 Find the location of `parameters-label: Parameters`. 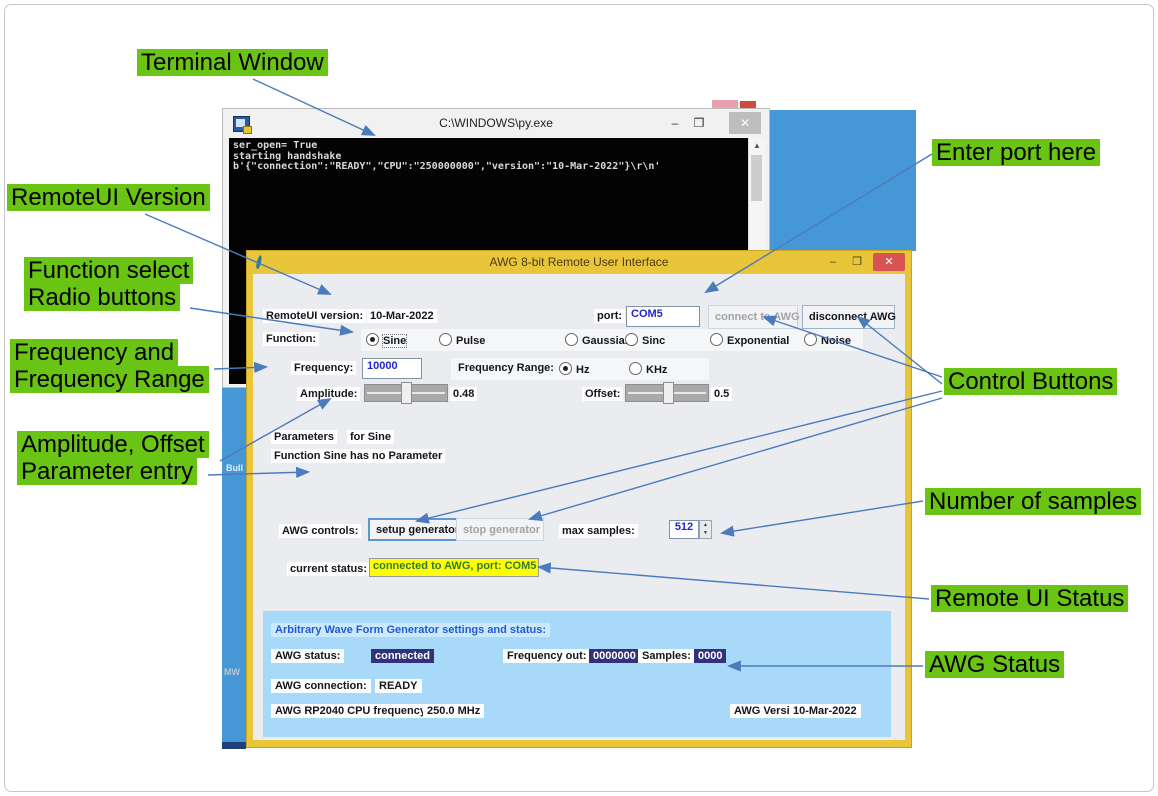

parameters-label: Parameters is located at coordinates (304, 437).